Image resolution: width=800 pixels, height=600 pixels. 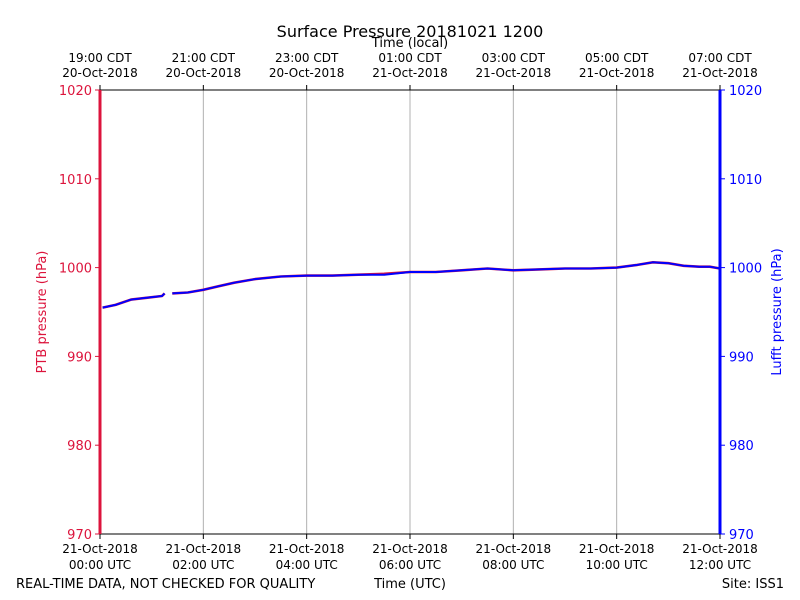 I want to click on left-y-tick-label: 970, so click(x=79, y=535).